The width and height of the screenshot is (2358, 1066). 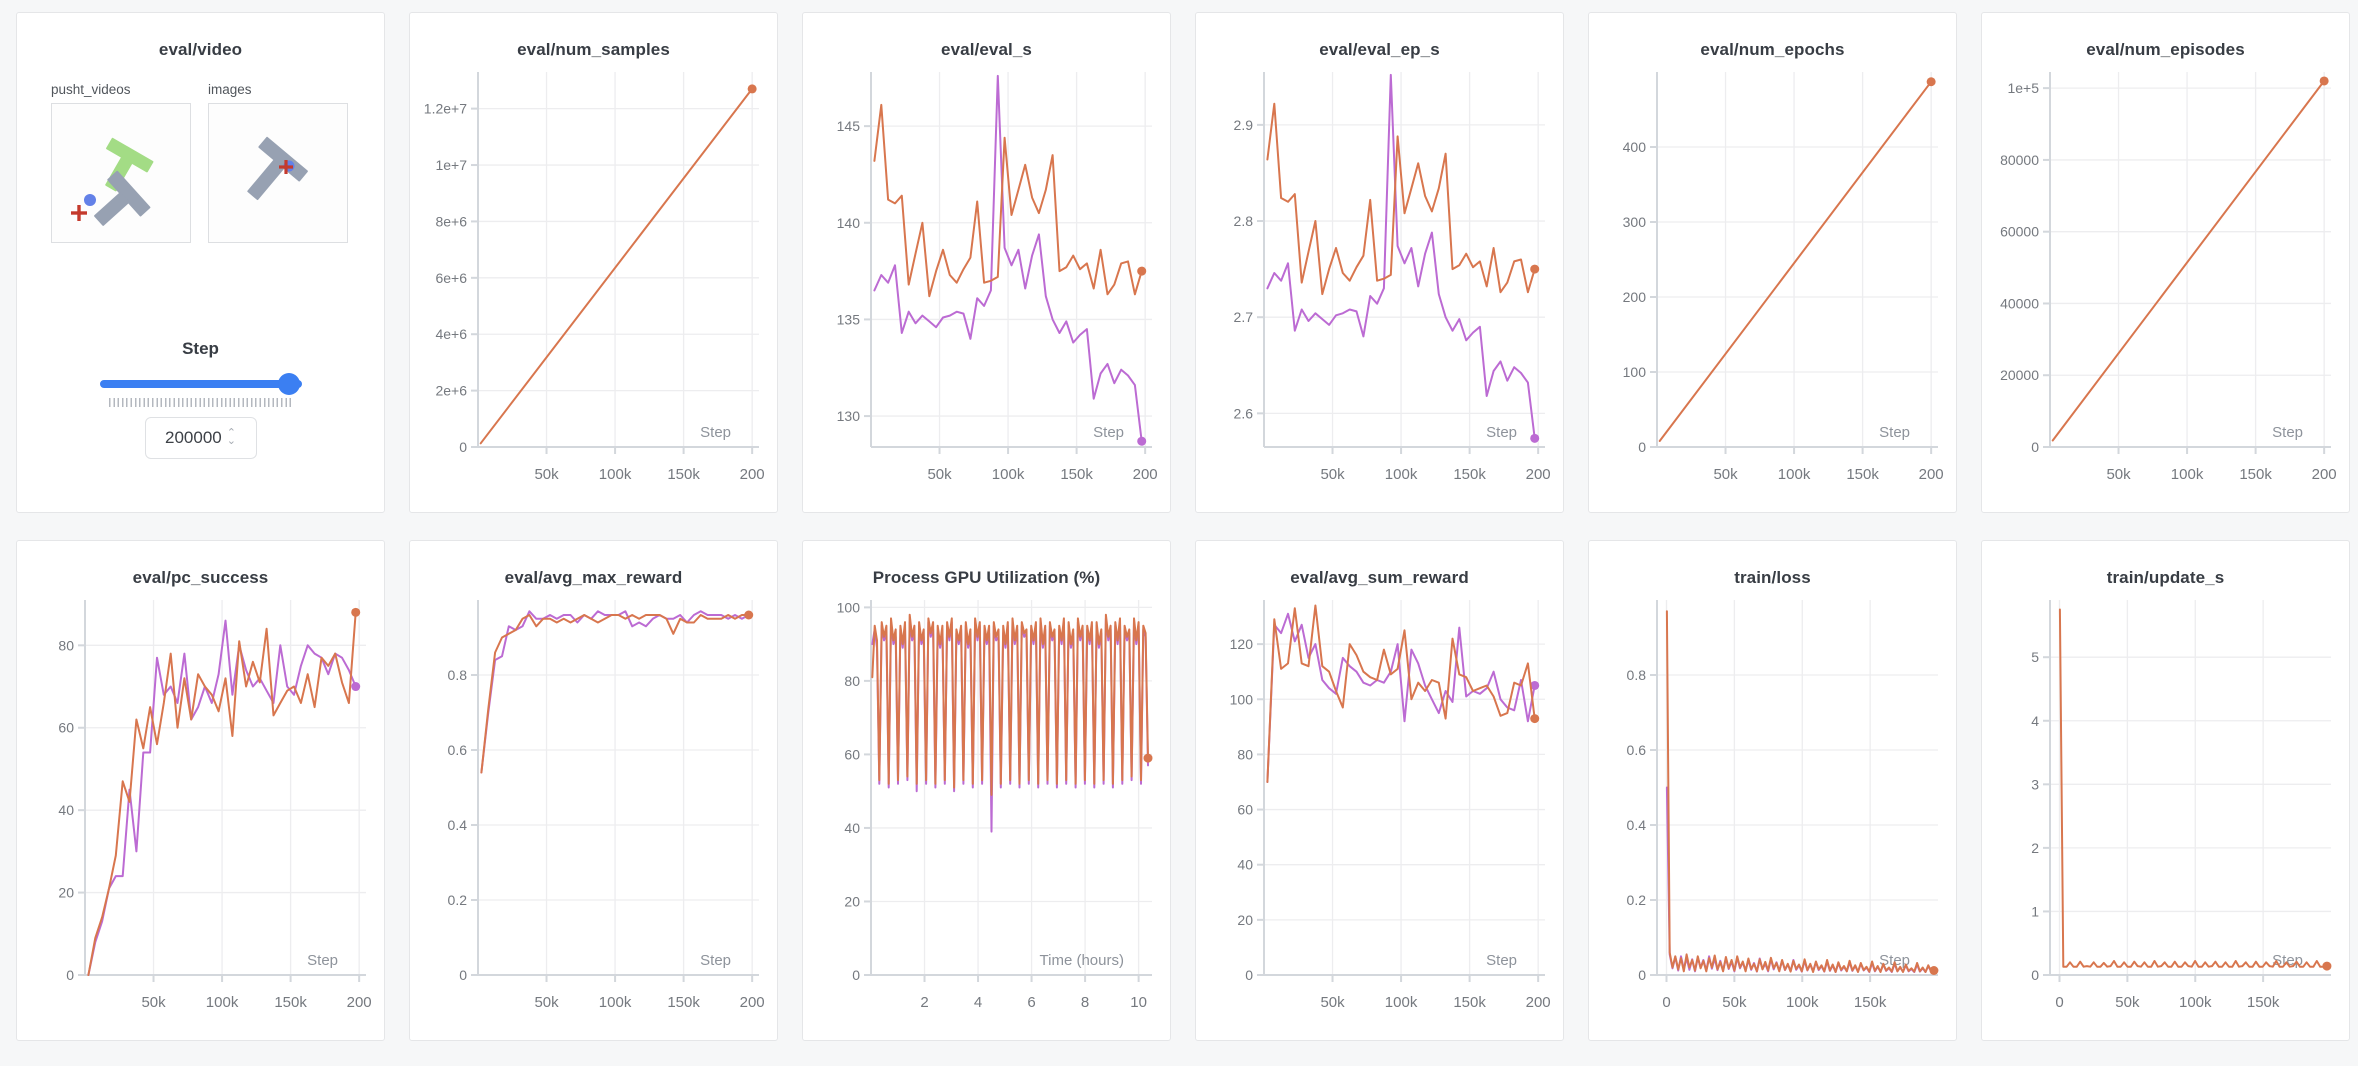 I want to click on panel-title: eval/num_epochs, so click(x=1772, y=49).